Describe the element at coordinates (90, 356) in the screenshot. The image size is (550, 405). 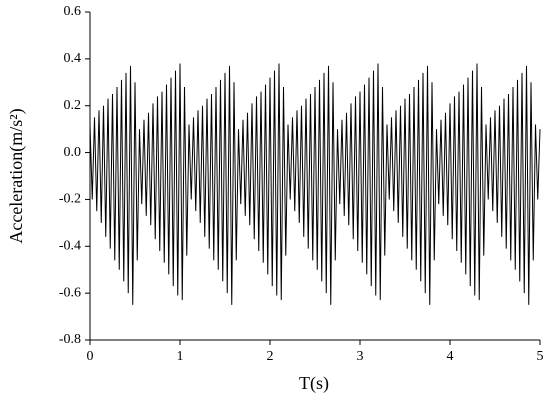
I see `x-tick-label: 0` at that location.